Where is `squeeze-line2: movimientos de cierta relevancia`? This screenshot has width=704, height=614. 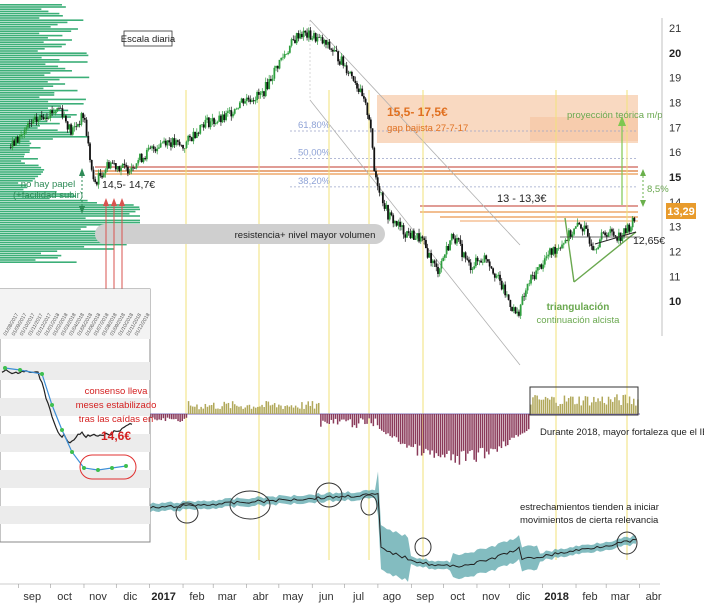
squeeze-line2: movimientos de cierta relevancia is located at coordinates (589, 520).